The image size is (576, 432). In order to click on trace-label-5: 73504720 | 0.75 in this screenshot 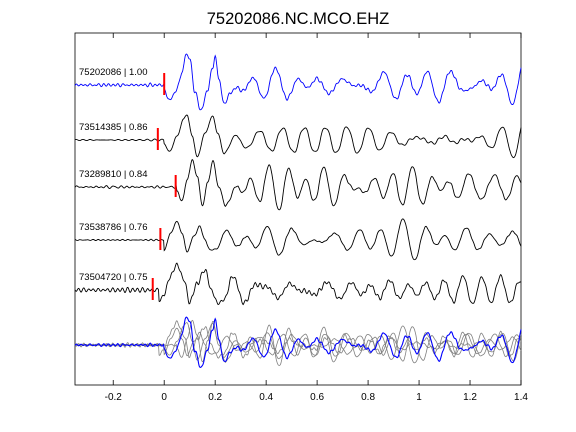, I will do `click(113, 277)`.